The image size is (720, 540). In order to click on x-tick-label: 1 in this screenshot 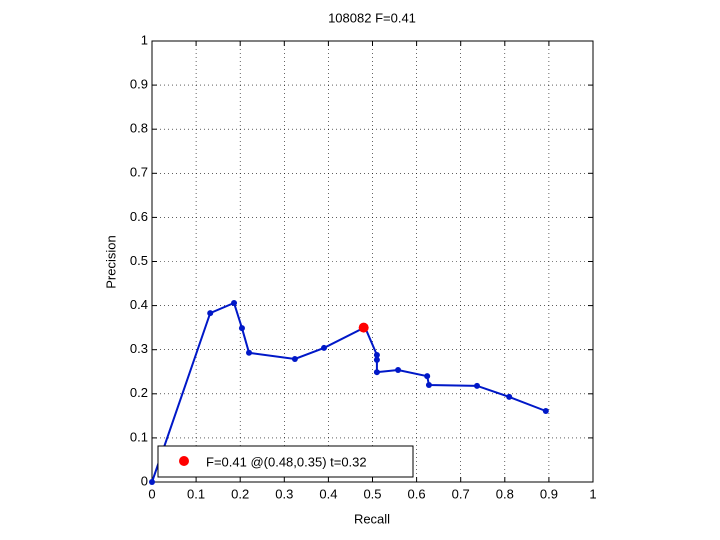, I will do `click(592, 493)`.